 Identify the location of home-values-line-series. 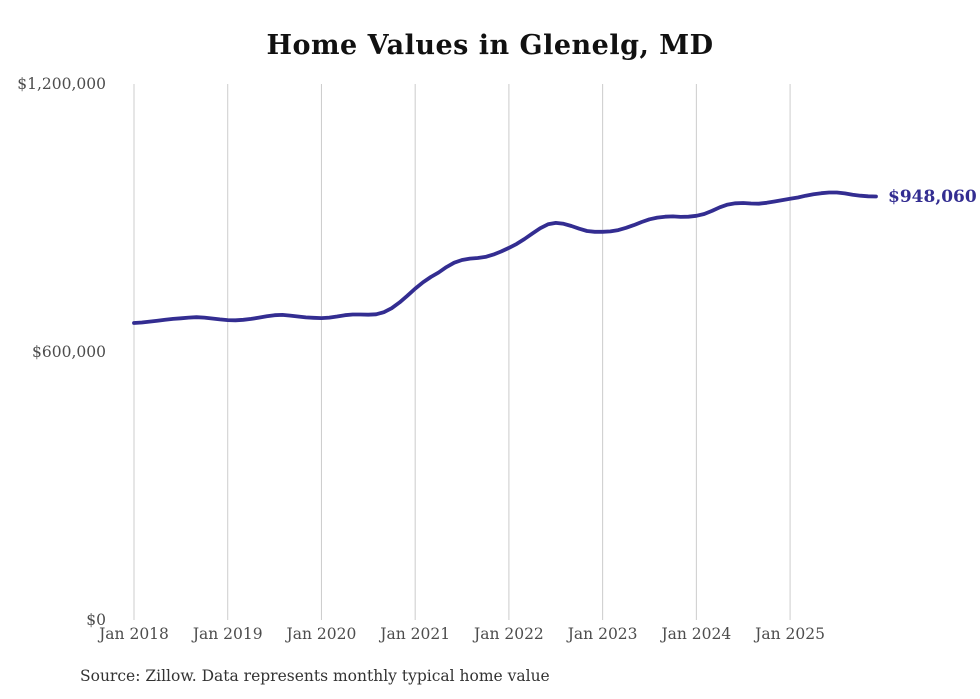
(505, 257).